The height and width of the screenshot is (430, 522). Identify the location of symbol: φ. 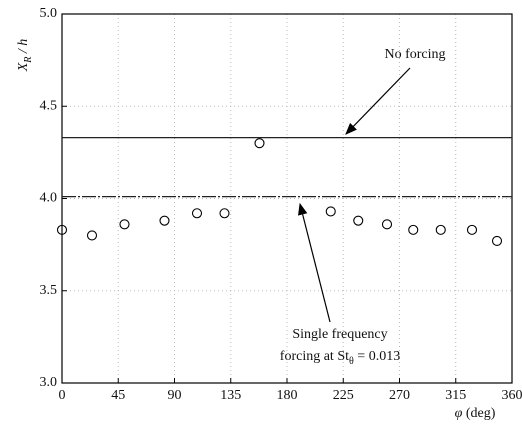
(459, 413).